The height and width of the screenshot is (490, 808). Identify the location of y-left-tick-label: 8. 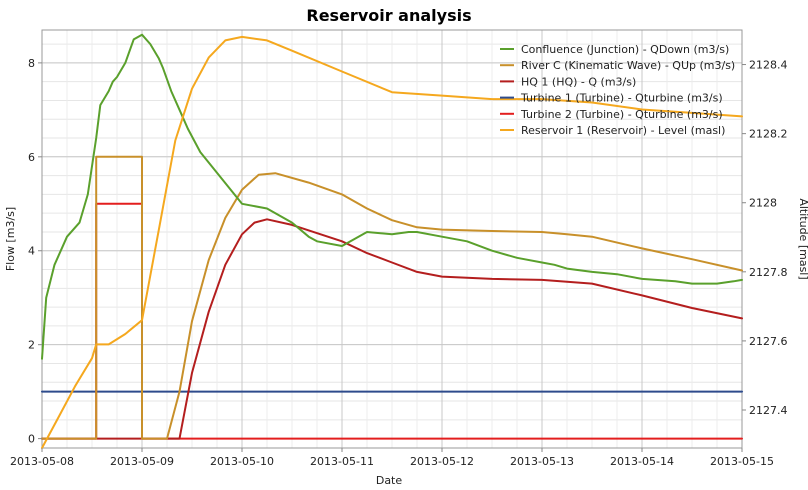
(31, 63).